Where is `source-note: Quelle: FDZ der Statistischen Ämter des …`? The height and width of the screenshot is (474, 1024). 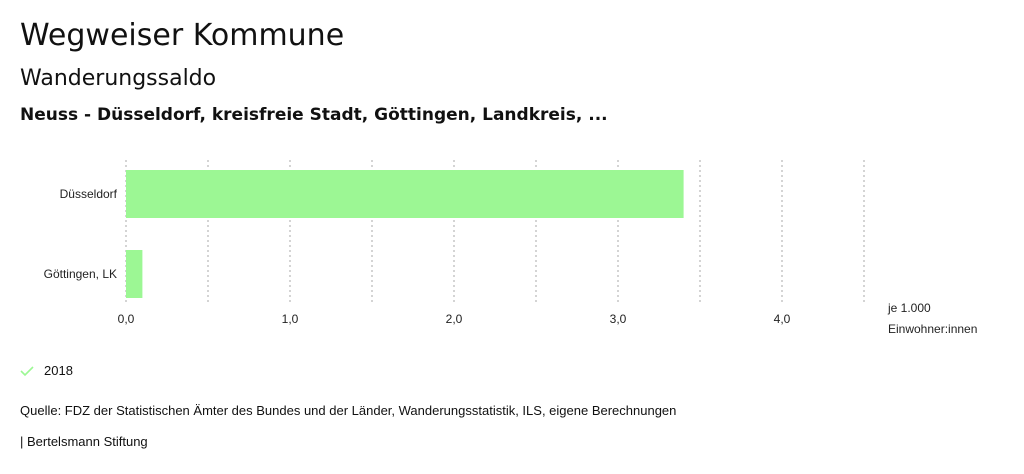
source-note: Quelle: FDZ der Statistischen Ämter des … is located at coordinates (348, 410).